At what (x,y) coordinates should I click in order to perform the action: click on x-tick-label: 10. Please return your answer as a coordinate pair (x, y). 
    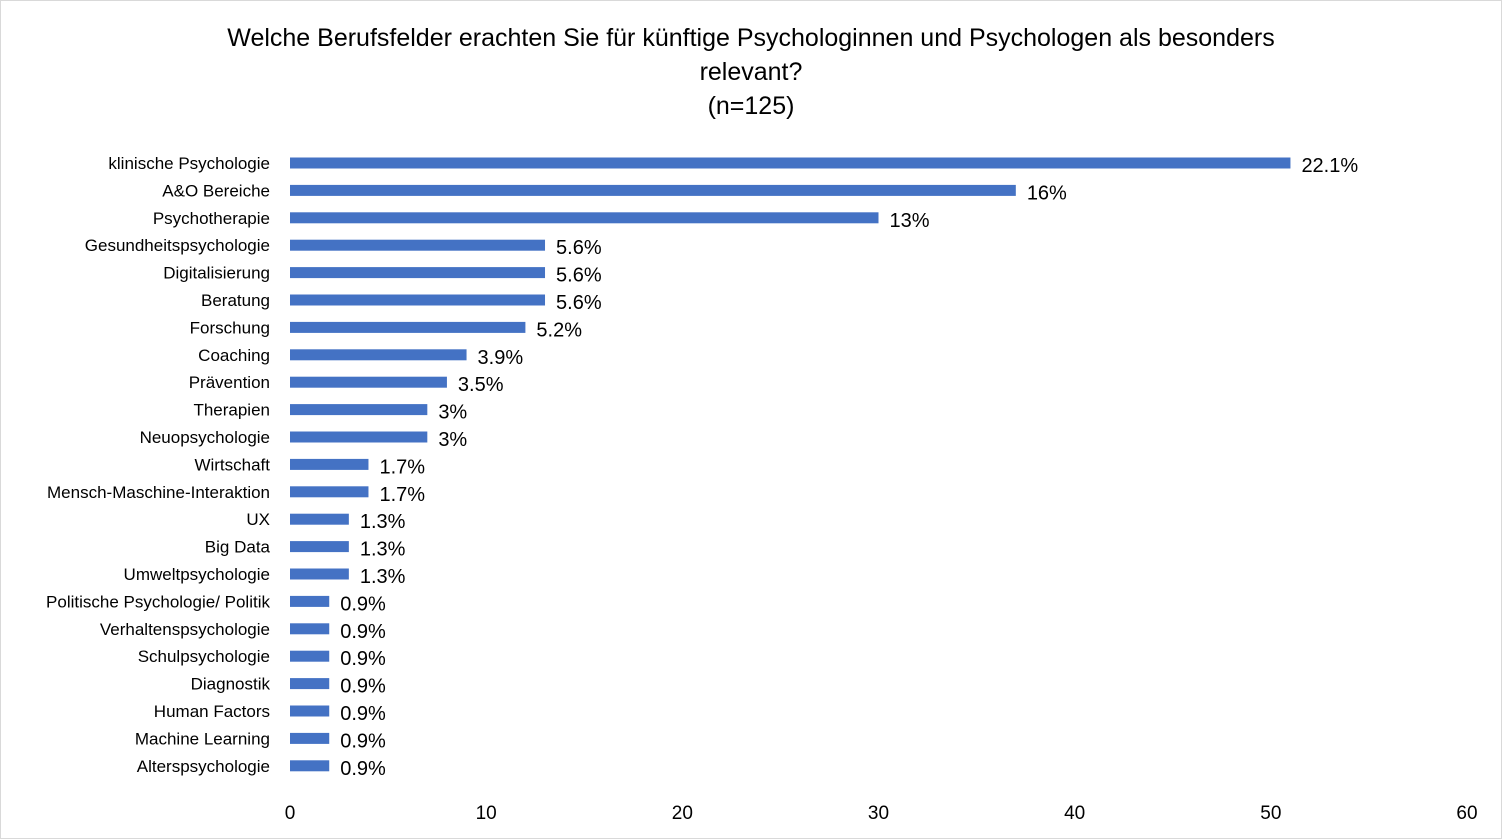
    Looking at the image, I should click on (486, 813).